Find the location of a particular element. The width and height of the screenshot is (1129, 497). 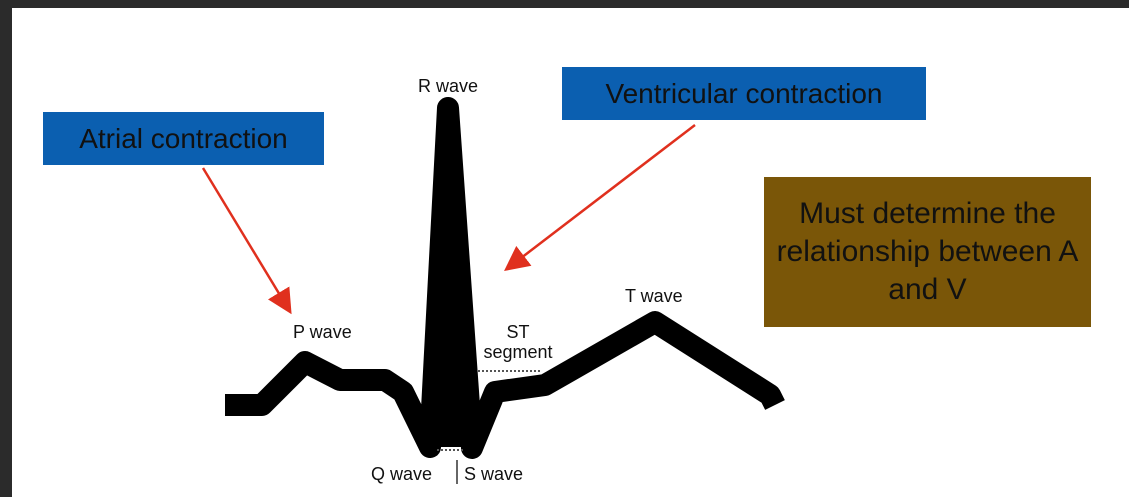

ventricular-callout: Ventricular contraction is located at coordinates (744, 93).